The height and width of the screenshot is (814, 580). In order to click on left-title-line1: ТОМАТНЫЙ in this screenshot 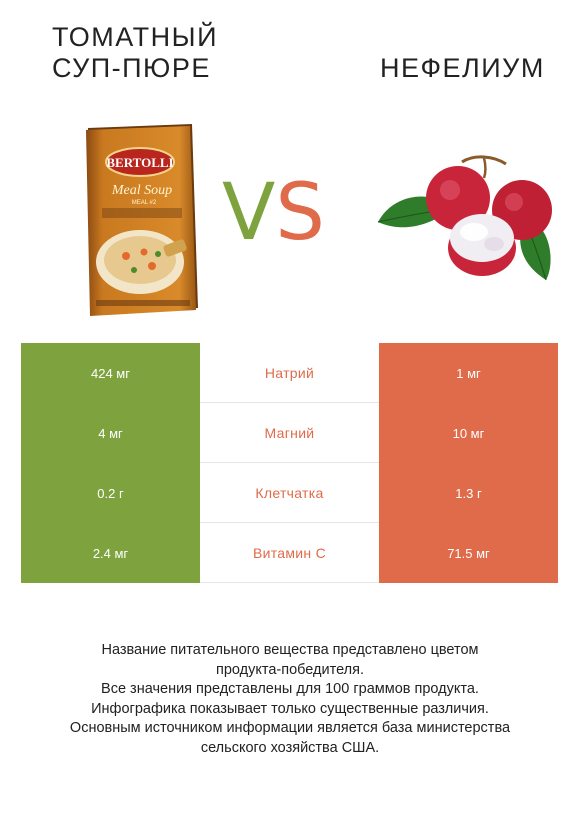, I will do `click(135, 37)`.